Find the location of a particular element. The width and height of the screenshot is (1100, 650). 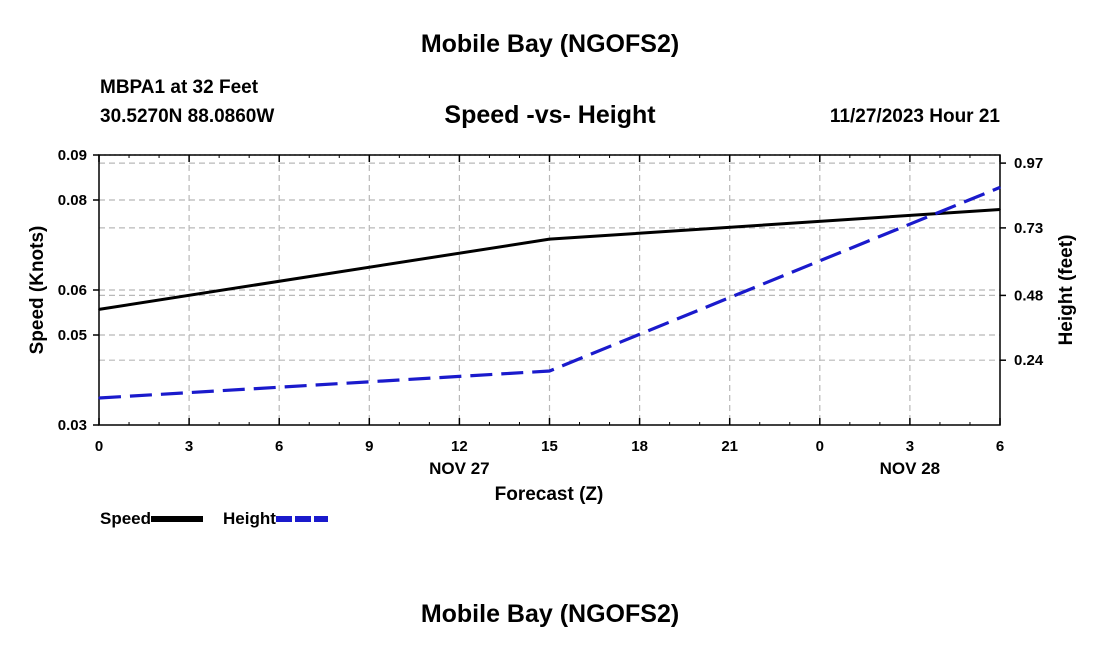

x-tick-label: 12 is located at coordinates (459, 446).